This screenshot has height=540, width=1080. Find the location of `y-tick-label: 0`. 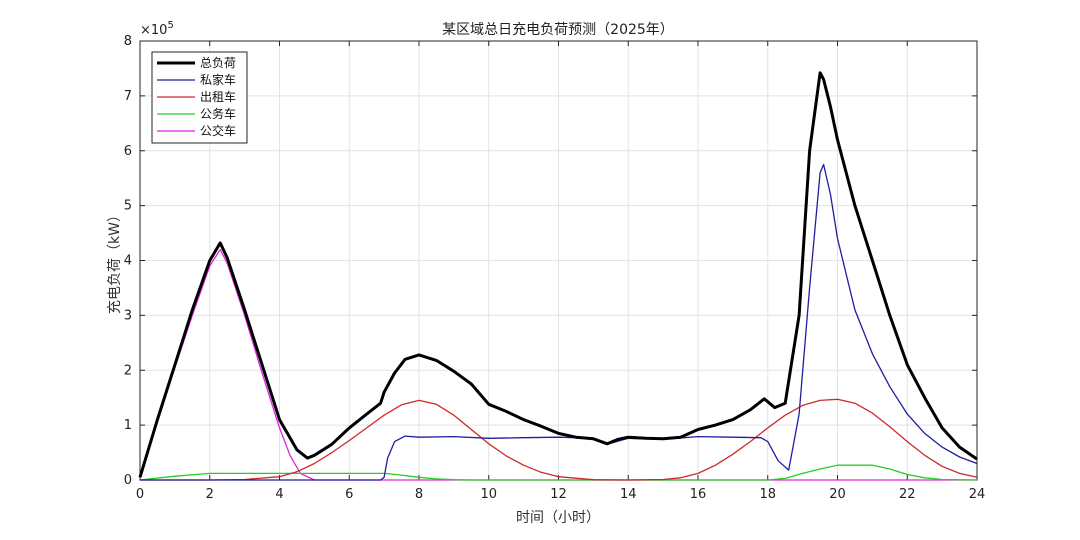

y-tick-label: 0 is located at coordinates (128, 480).